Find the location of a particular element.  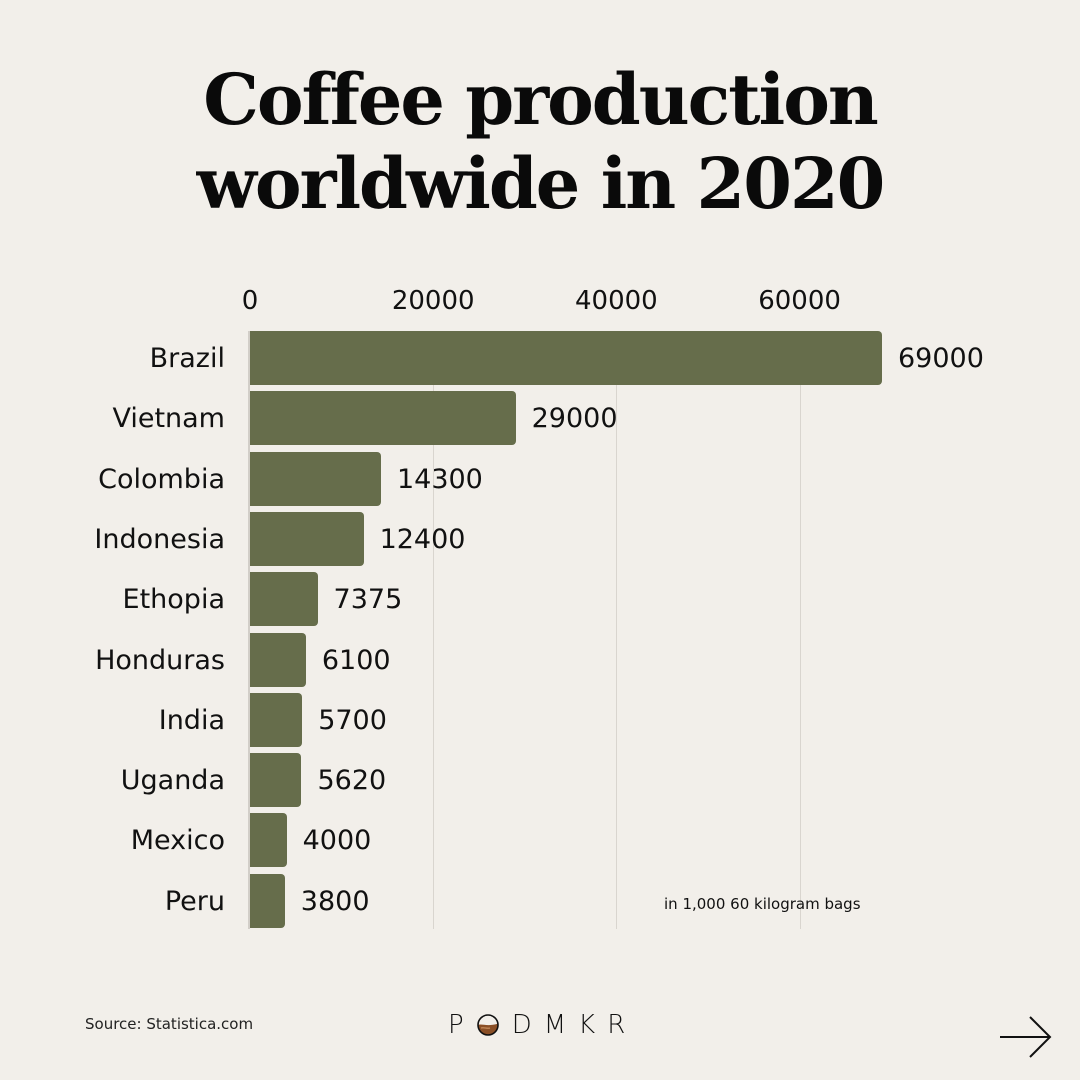

value-label: 5700 is located at coordinates (352, 720).